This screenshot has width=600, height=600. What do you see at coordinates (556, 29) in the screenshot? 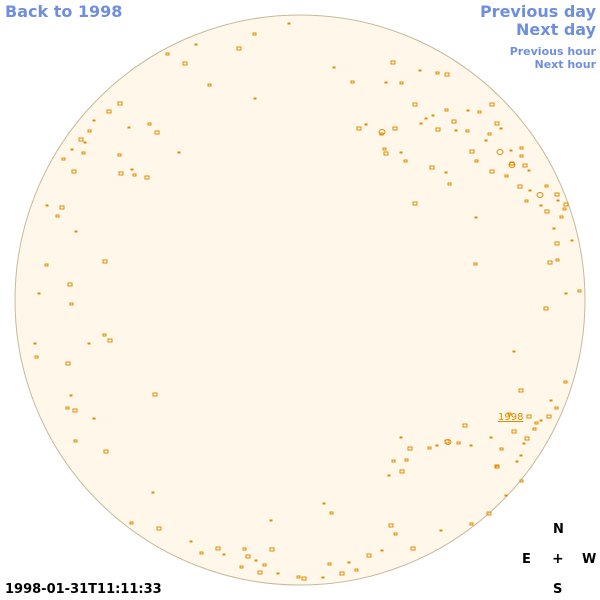
I see `next-day-link: Next day` at bounding box center [556, 29].